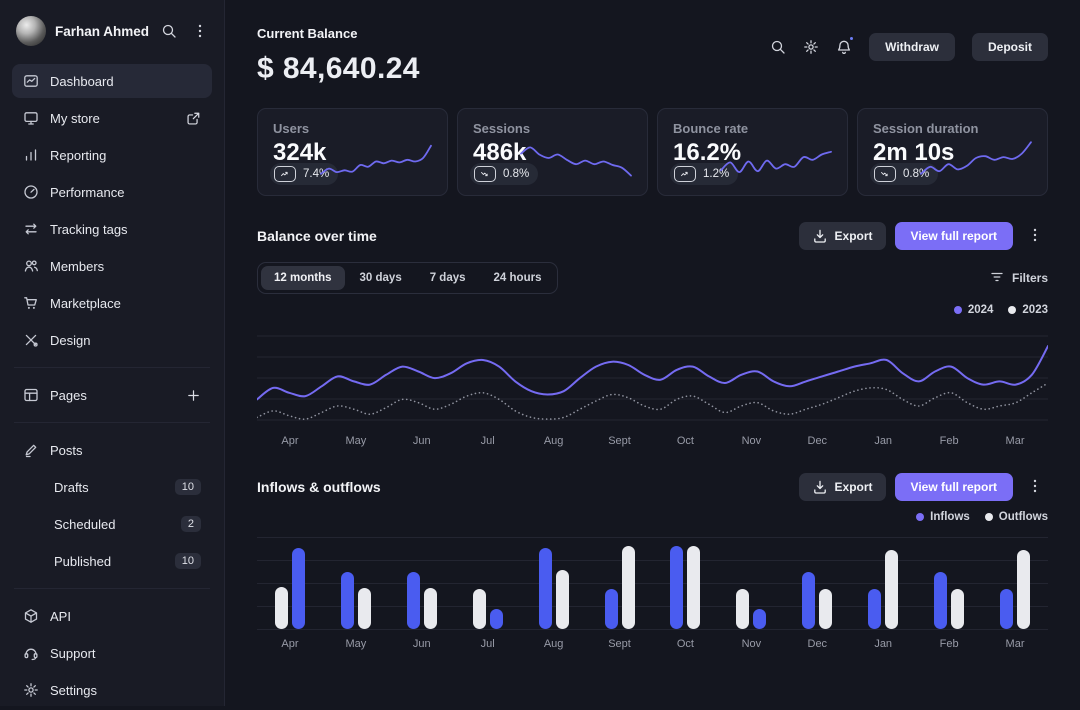 The width and height of the screenshot is (1080, 710). Describe the element at coordinates (85, 524) in the screenshot. I see `sidebar-item-label: Scheduled` at that location.